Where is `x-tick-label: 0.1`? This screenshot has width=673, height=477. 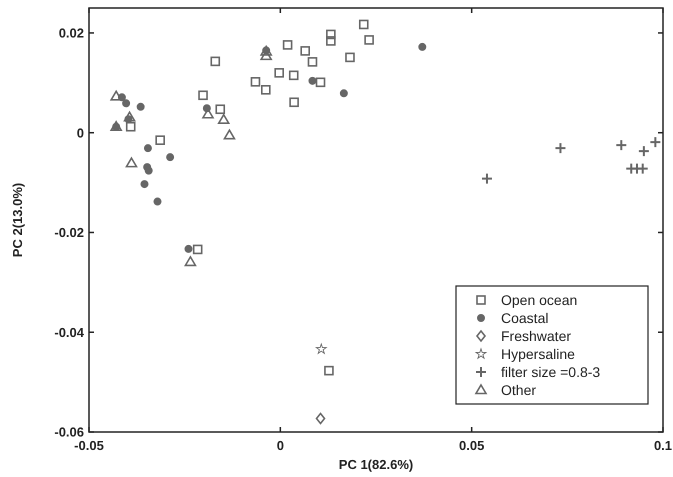
x-tick-label: 0.1 is located at coordinates (663, 445).